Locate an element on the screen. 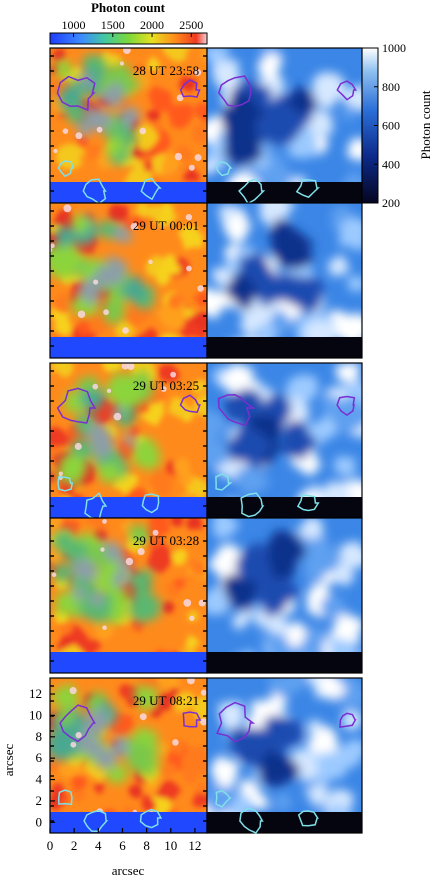  y-tick-10: 10 is located at coordinates (35, 714).